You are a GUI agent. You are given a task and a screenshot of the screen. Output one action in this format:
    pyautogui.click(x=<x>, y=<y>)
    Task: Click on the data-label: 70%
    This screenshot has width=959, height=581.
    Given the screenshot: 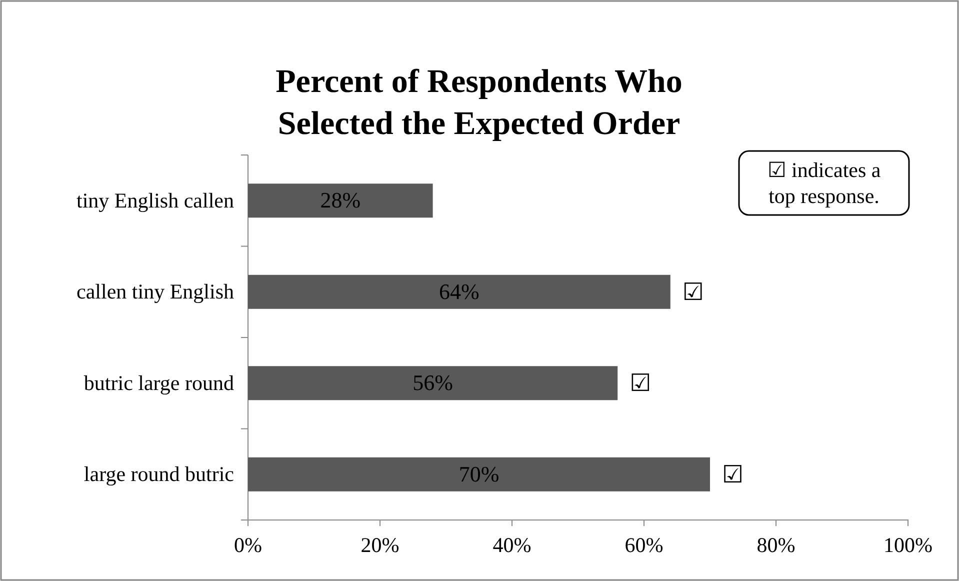 What is the action you would take?
    pyautogui.click(x=479, y=473)
    